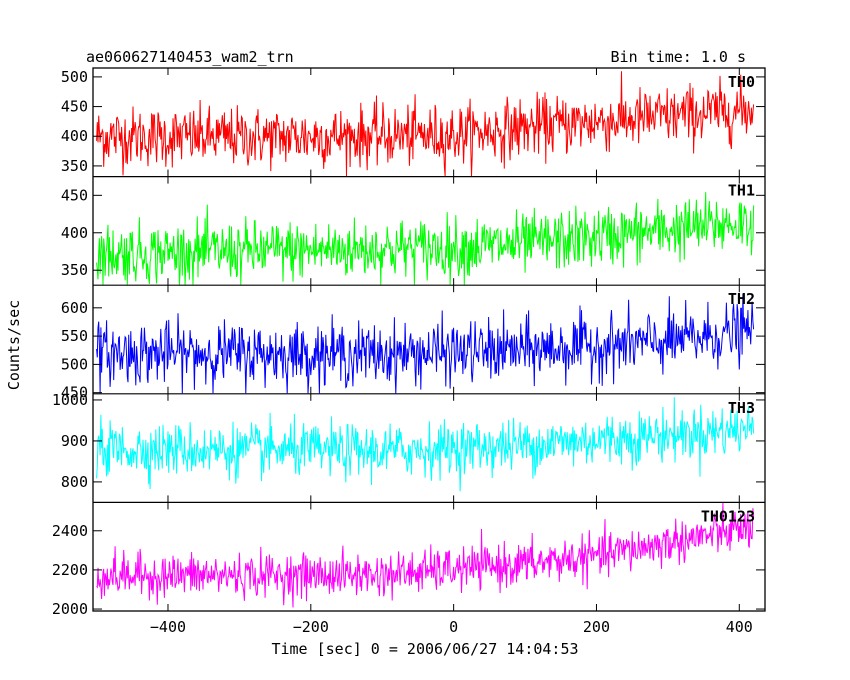  Describe the element at coordinates (70, 609) in the screenshot. I see `y-tick-label: 2000` at that location.